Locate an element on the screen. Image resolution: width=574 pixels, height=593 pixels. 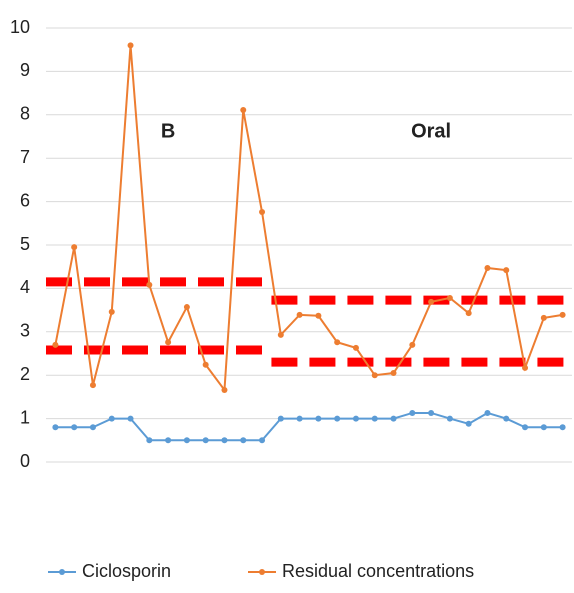
annotation: B is located at coordinates (168, 131).